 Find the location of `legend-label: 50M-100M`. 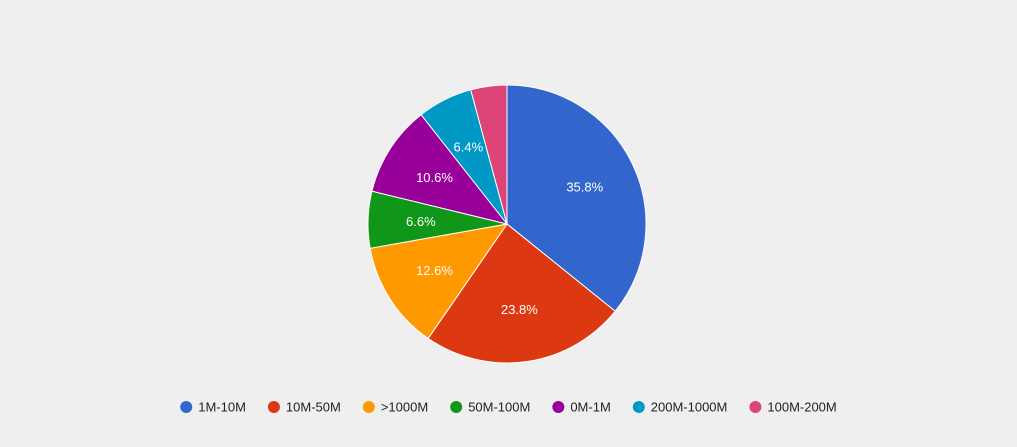

legend-label: 50M-100M is located at coordinates (499, 407).